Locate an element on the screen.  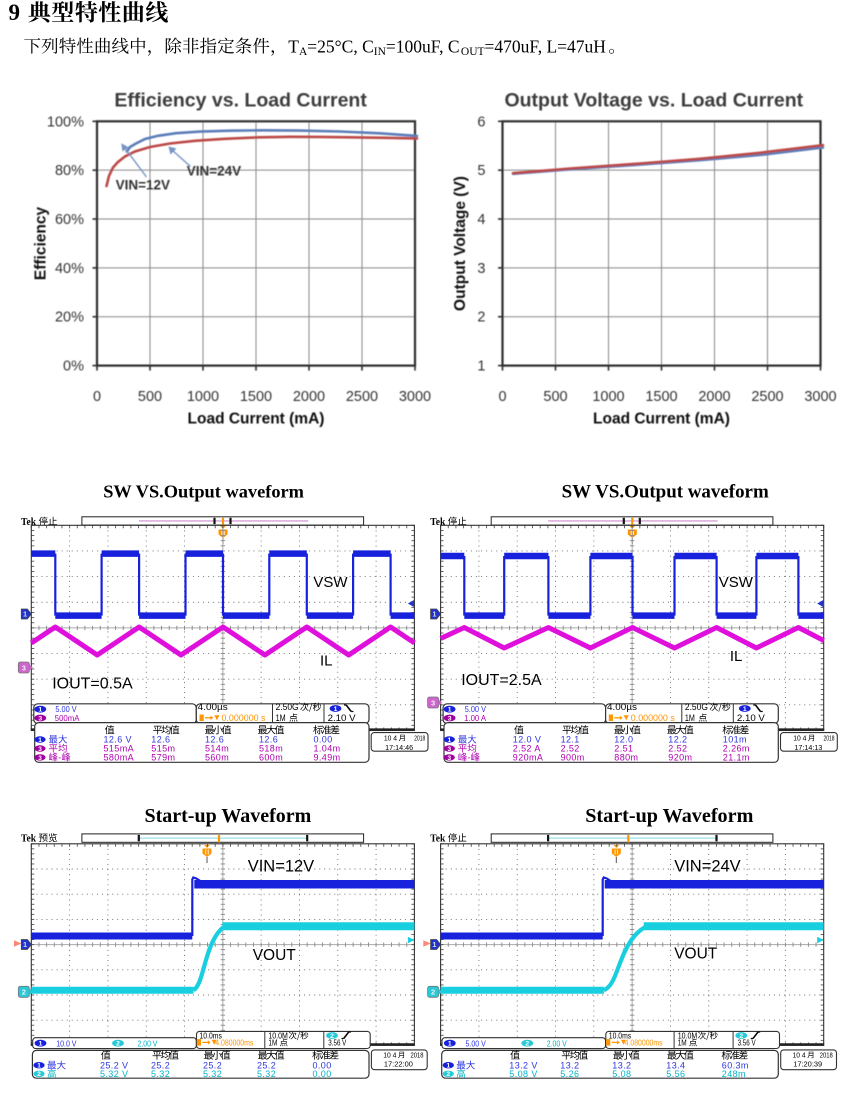
svg-text: 580mA is located at coordinates (119, 758).